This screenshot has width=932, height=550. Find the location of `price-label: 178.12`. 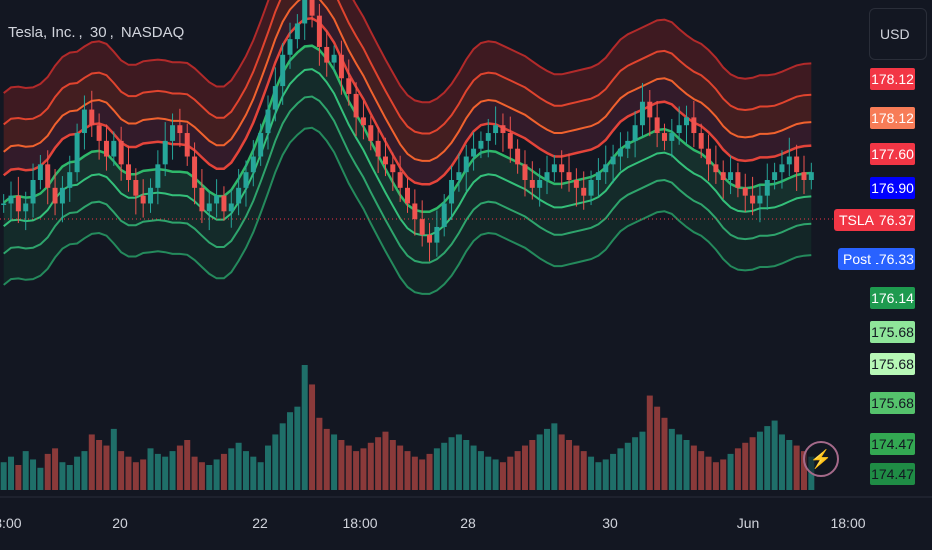

price-label: 178.12 is located at coordinates (892, 118).